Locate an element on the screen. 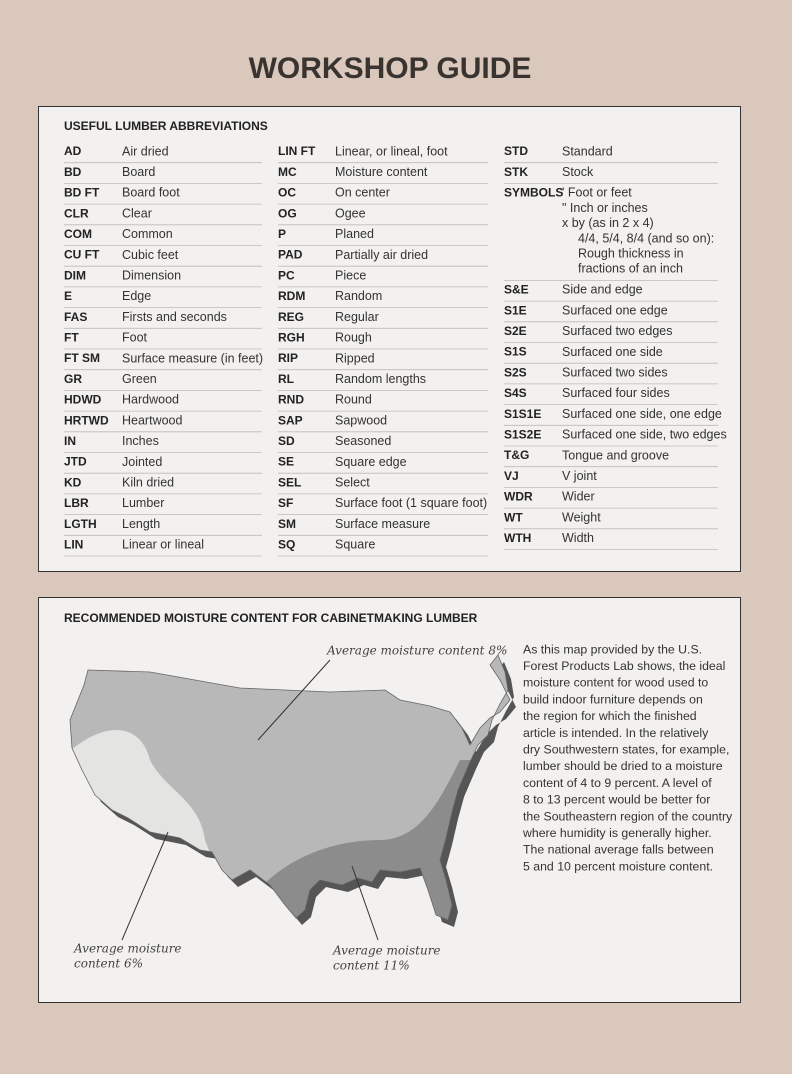 The image size is (792, 1074). meaning: Select is located at coordinates (352, 482).